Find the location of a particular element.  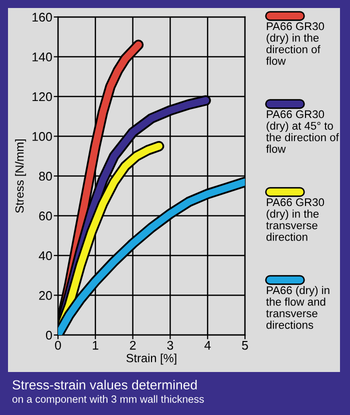

y-tick-label: 160 is located at coordinates (42, 17).